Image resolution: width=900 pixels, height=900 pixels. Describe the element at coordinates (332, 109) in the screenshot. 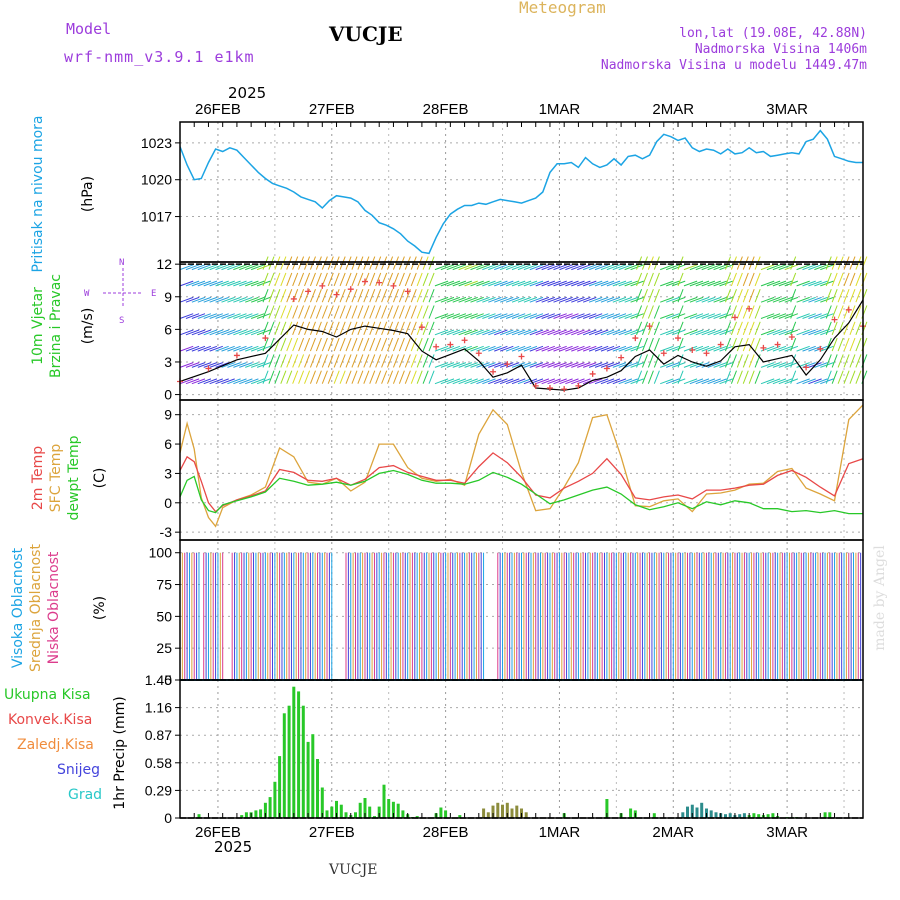

I see `day-label-top: 27FEB` at that location.